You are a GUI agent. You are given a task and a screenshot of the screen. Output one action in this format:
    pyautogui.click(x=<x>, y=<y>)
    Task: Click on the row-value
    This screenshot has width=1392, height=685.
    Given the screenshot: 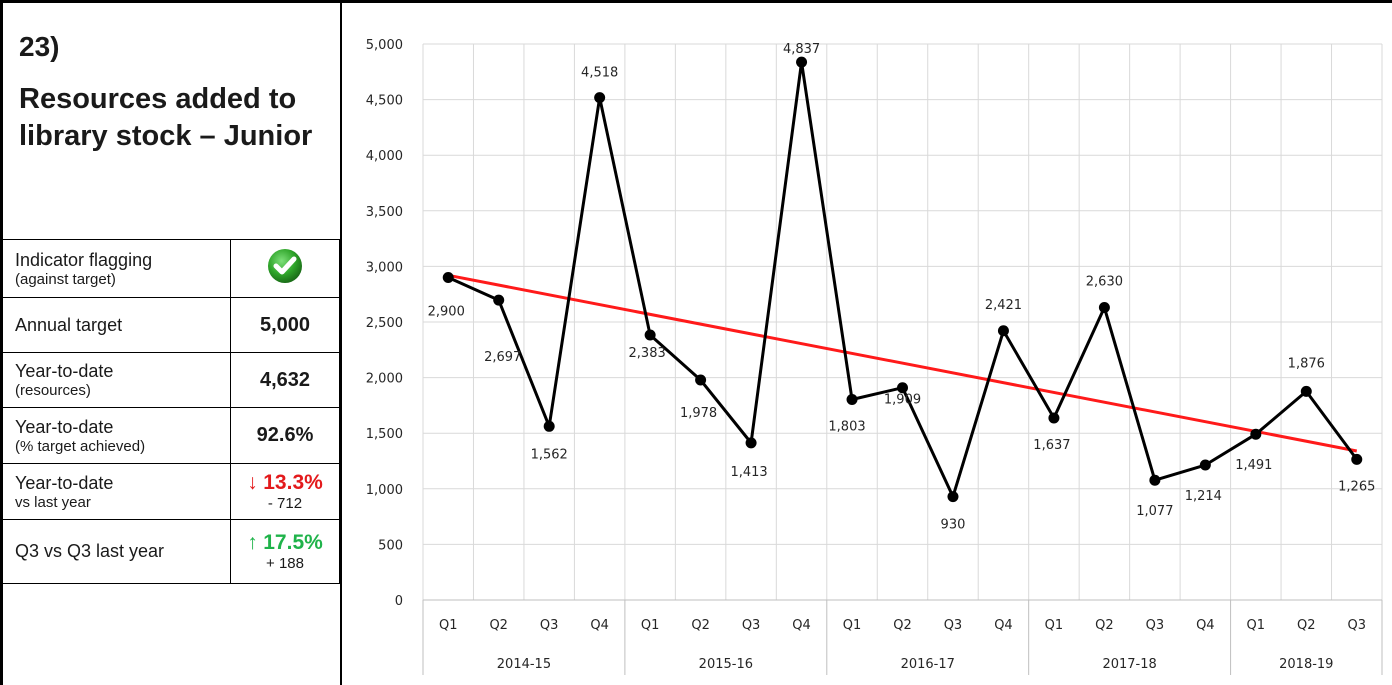 What is the action you would take?
    pyautogui.click(x=285, y=268)
    